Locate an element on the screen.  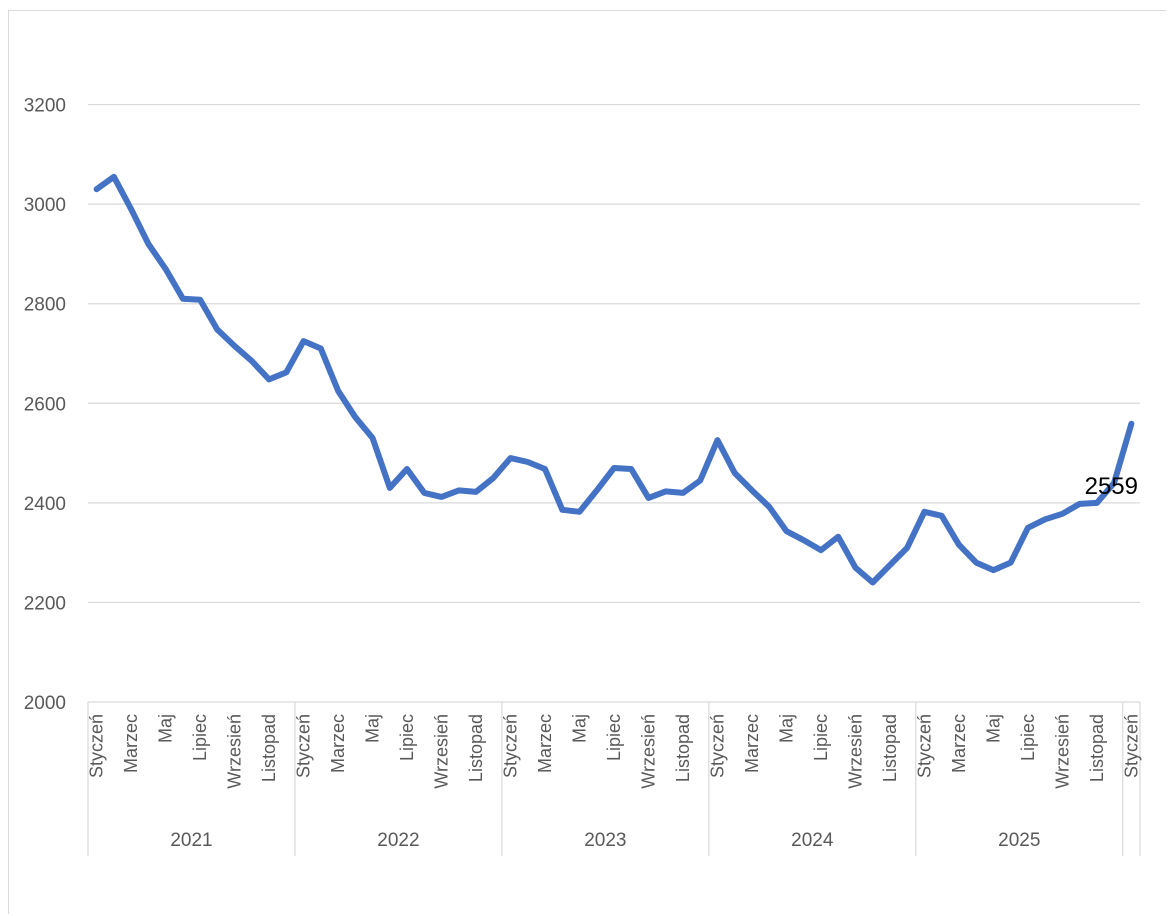
y-tick-label: 3000 is located at coordinates (45, 205).